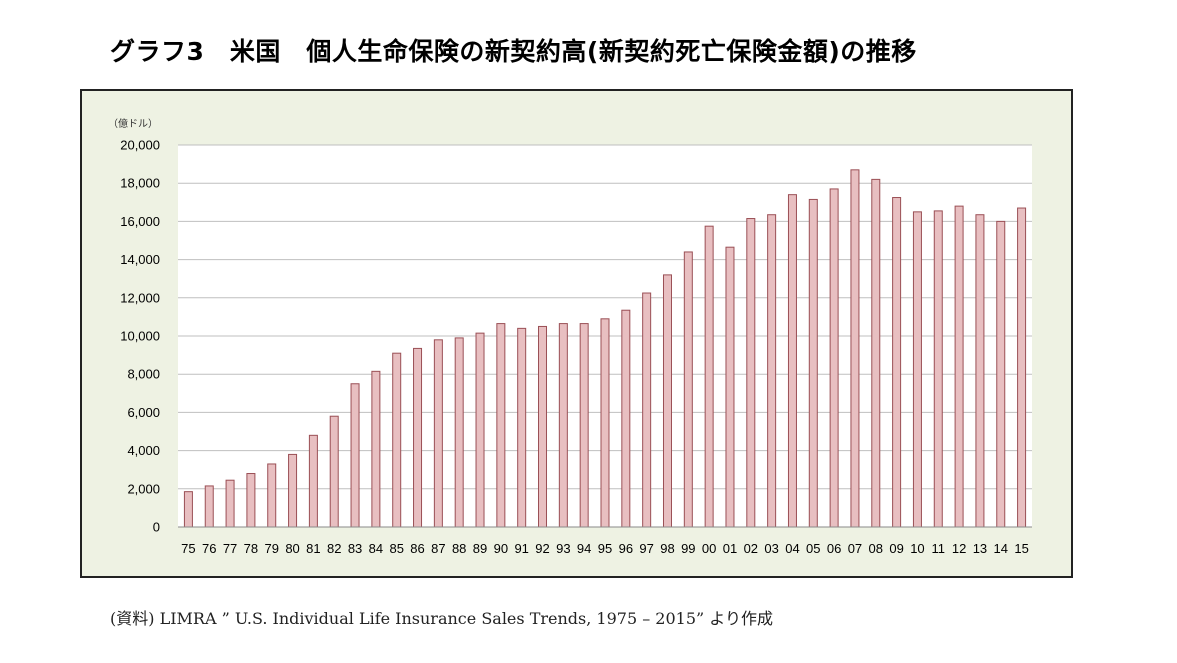 This screenshot has height=663, width=1177. I want to click on x-tick-label: 78, so click(251, 548).